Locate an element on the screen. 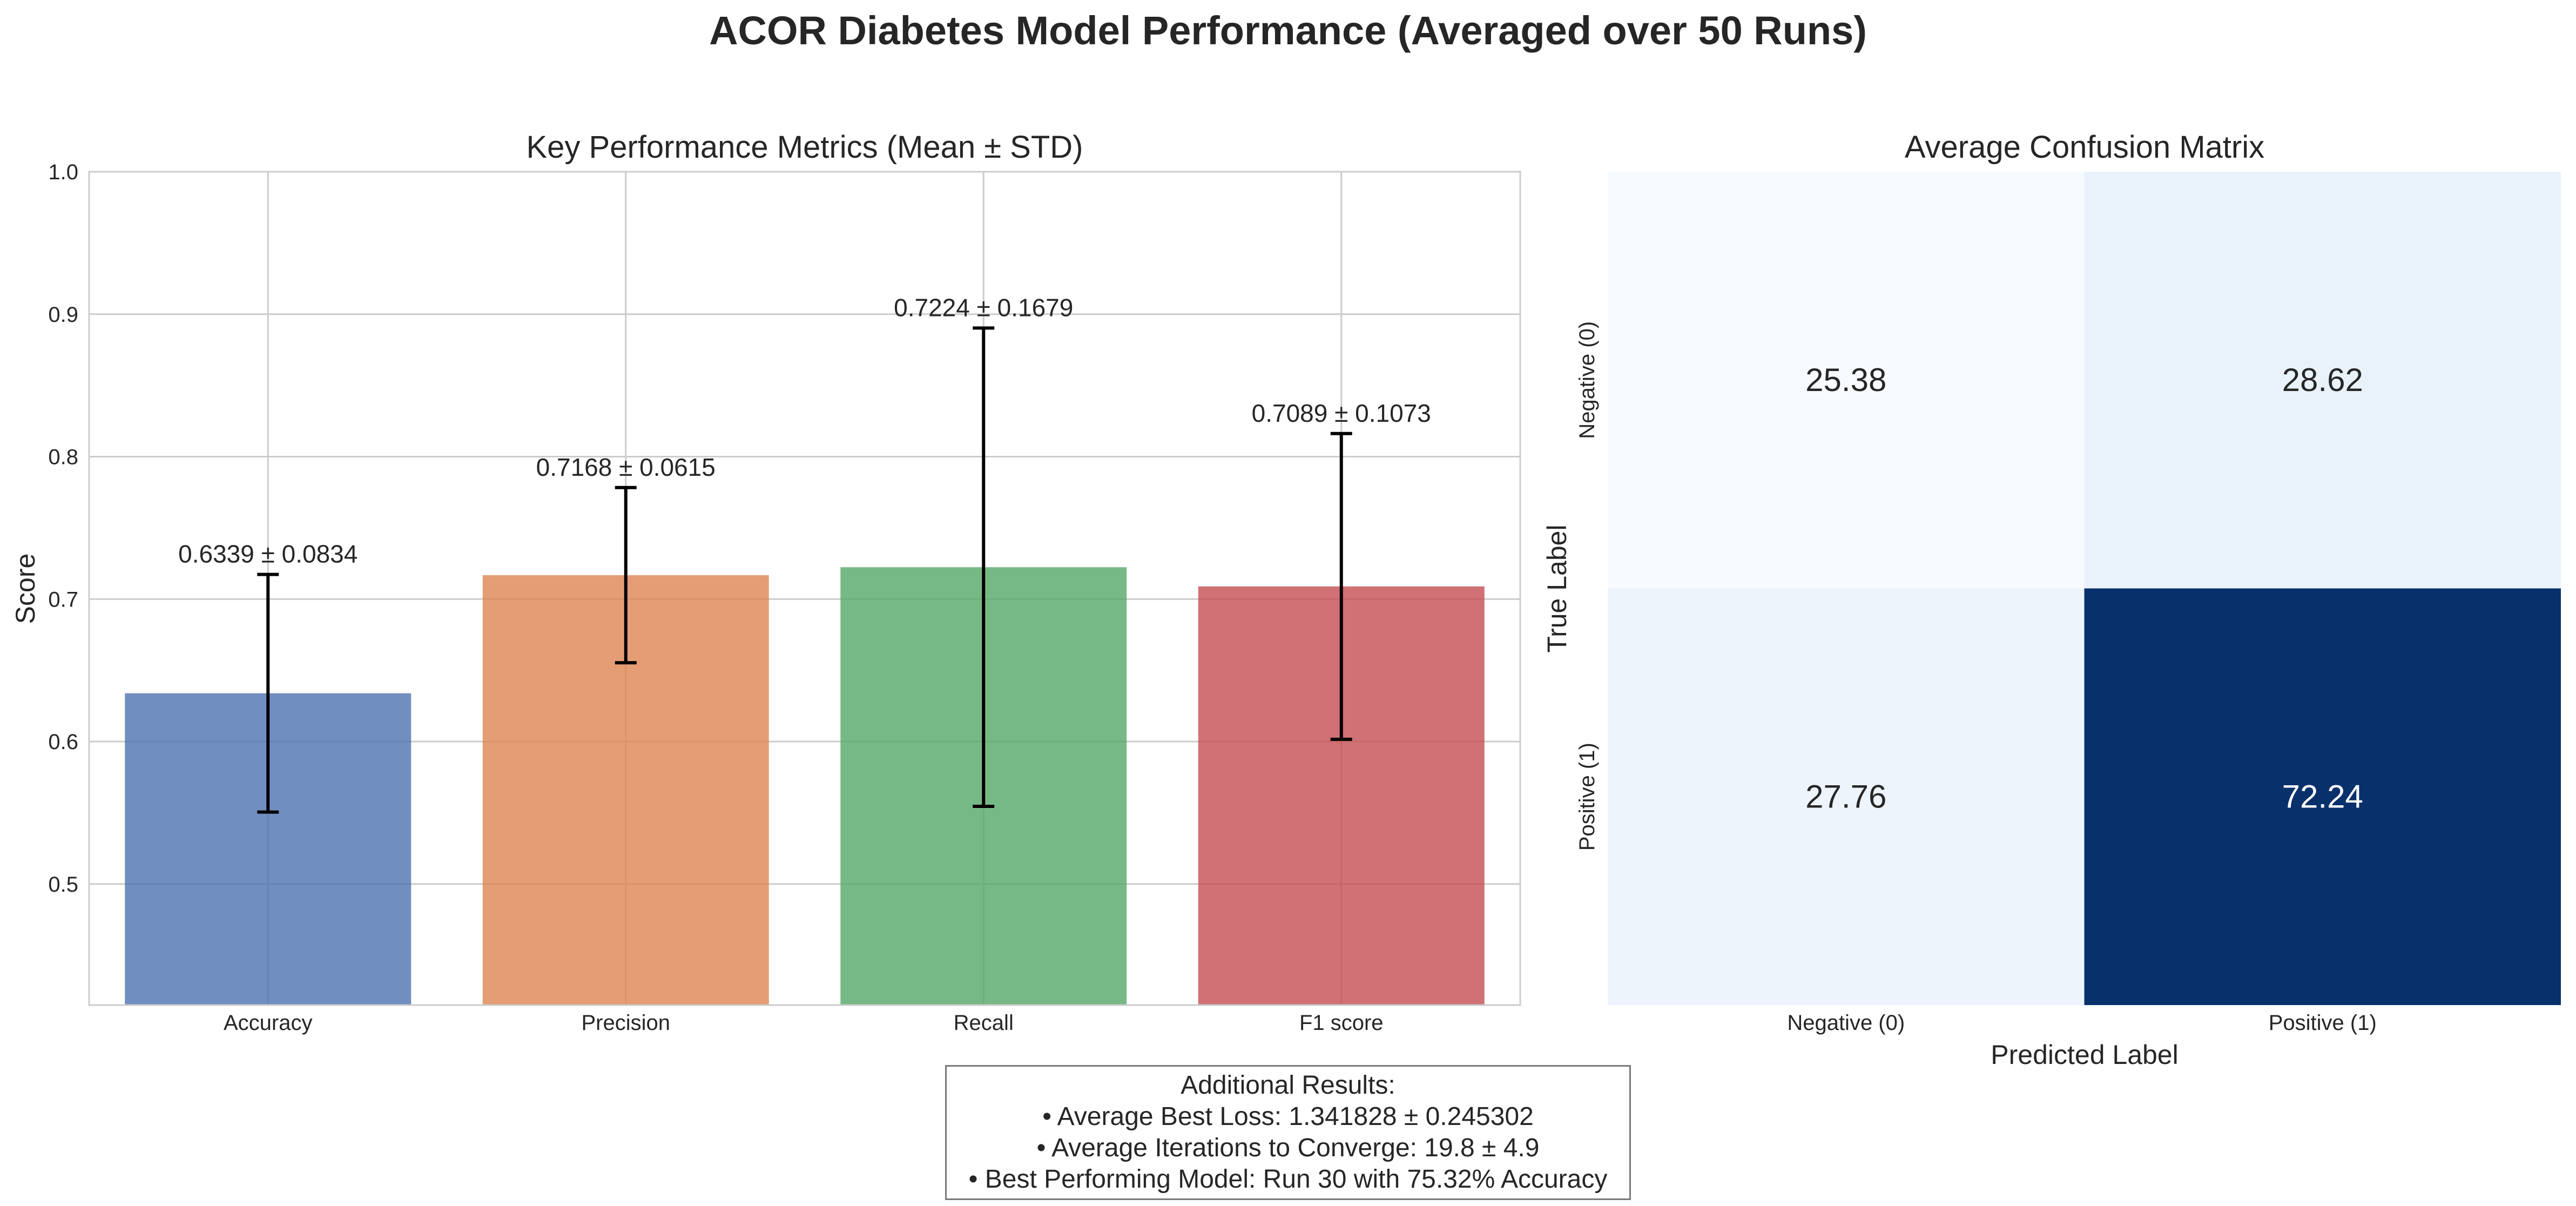  heatmap-y-label: True Label is located at coordinates (1557, 588).